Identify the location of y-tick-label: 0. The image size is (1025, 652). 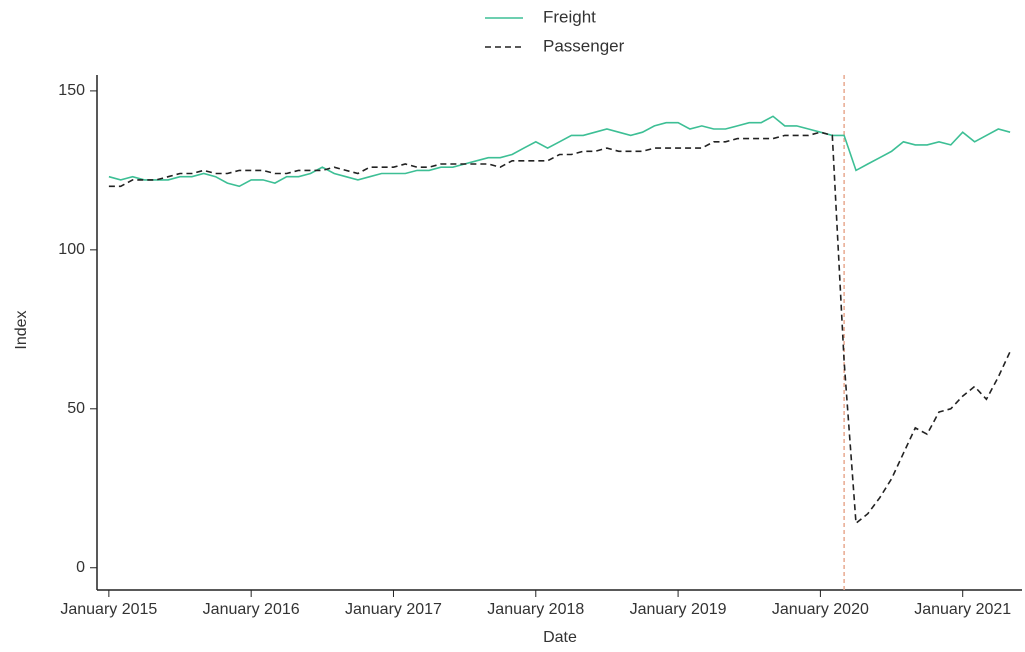
(80, 567).